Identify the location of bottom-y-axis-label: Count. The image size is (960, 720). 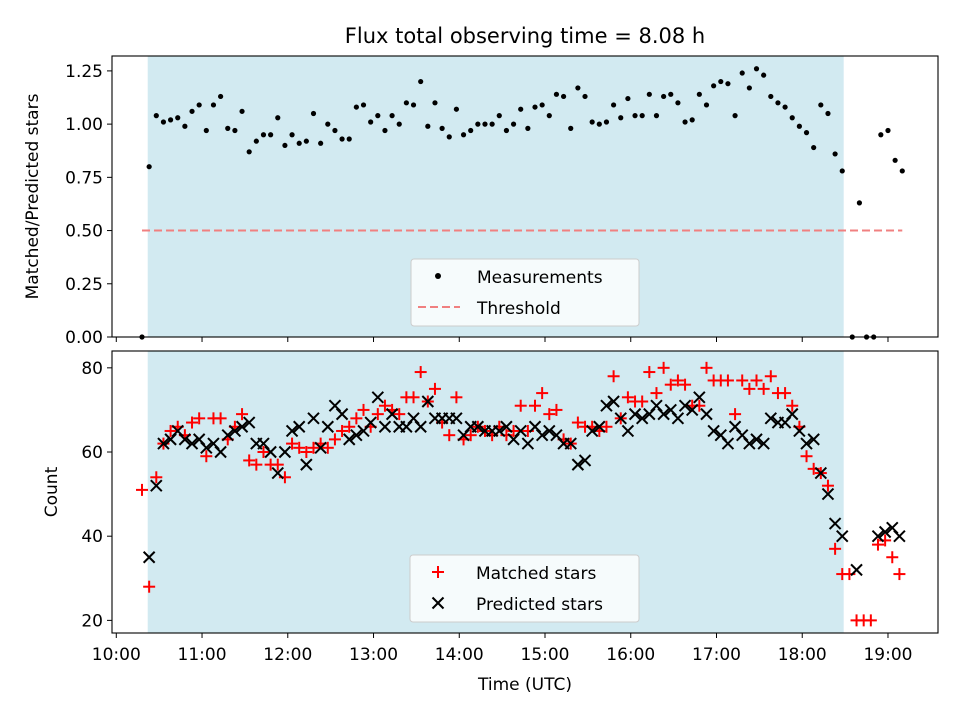
(52, 491).